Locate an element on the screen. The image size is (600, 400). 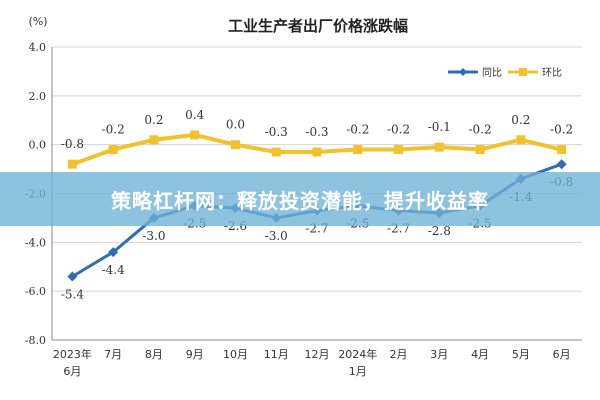
data-label: -2.8 is located at coordinates (439, 231).